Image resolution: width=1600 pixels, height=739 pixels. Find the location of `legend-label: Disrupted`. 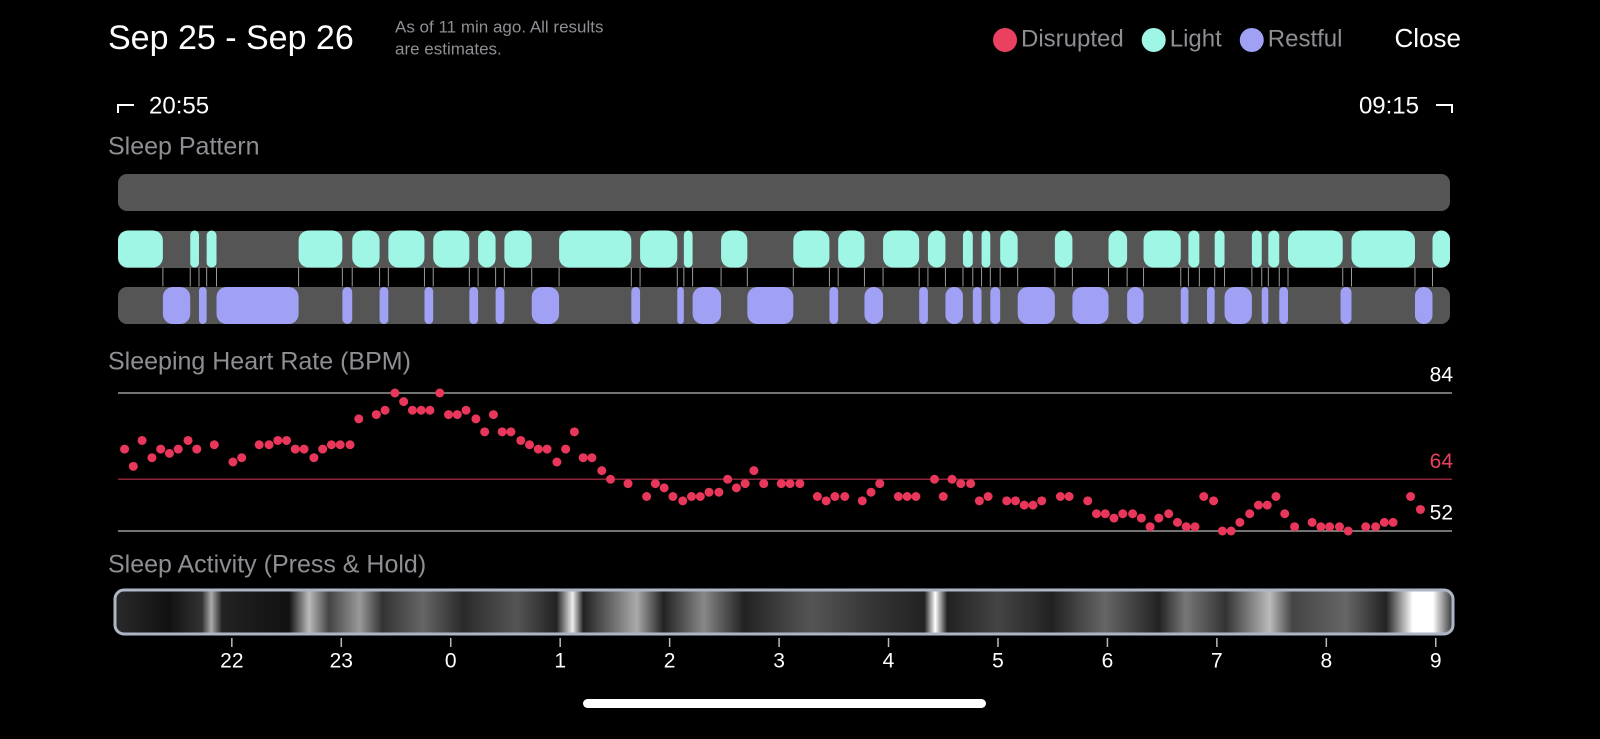

legend-label: Disrupted is located at coordinates (1072, 38).